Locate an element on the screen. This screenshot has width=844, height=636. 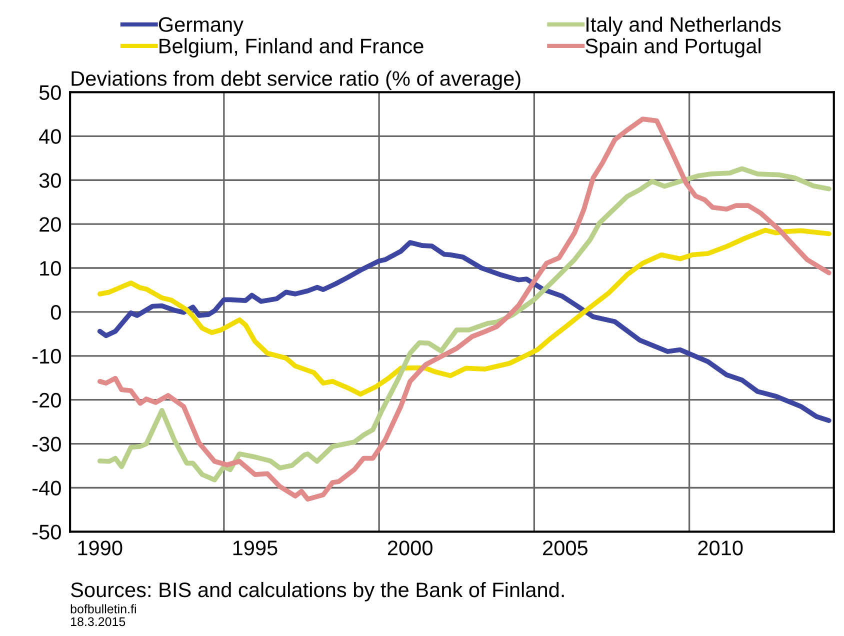
x-tick-label: 2000 is located at coordinates (410, 548).